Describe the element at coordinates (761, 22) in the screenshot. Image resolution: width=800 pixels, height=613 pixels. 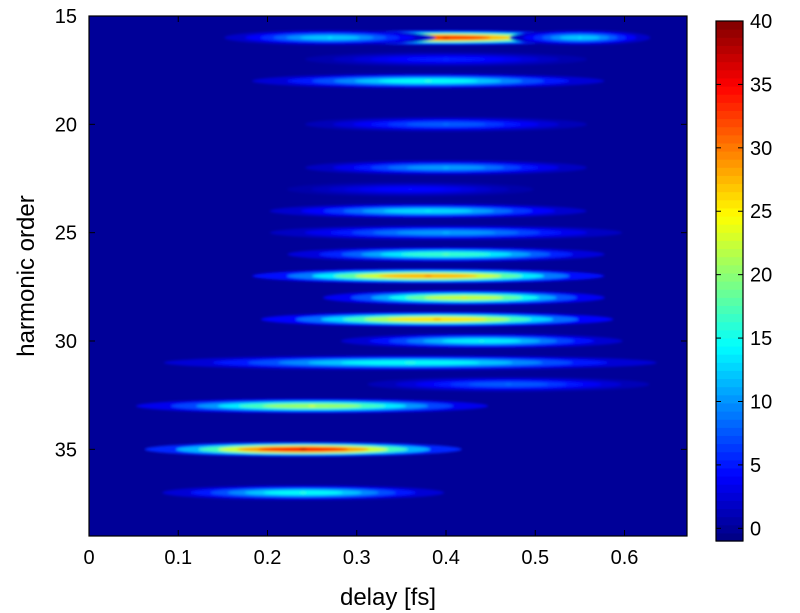
I see `colorbar-tick-label: 40` at that location.